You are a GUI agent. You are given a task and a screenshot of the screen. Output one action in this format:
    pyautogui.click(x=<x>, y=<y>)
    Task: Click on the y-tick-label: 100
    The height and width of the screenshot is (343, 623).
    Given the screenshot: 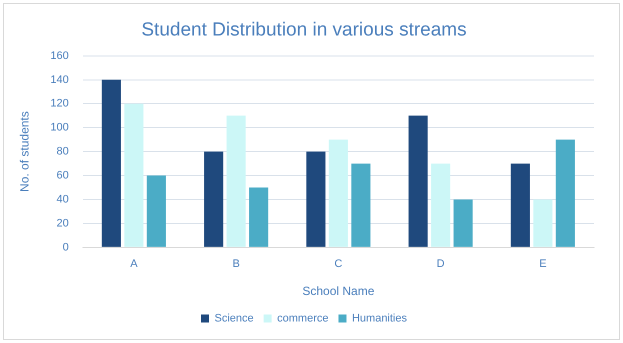 What is the action you would take?
    pyautogui.click(x=59, y=128)
    